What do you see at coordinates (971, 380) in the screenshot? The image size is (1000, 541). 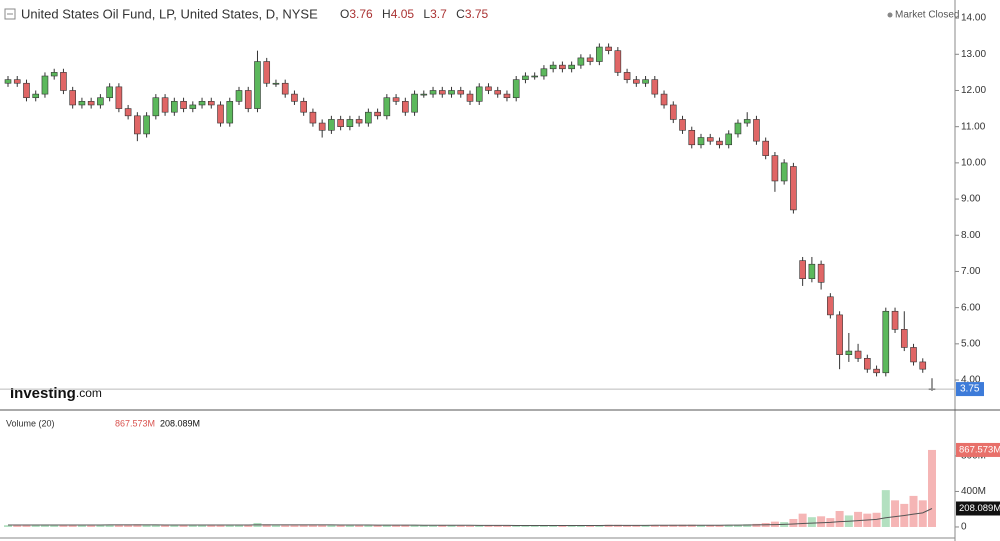 I see `y-tick-label: 4.00` at bounding box center [971, 380].